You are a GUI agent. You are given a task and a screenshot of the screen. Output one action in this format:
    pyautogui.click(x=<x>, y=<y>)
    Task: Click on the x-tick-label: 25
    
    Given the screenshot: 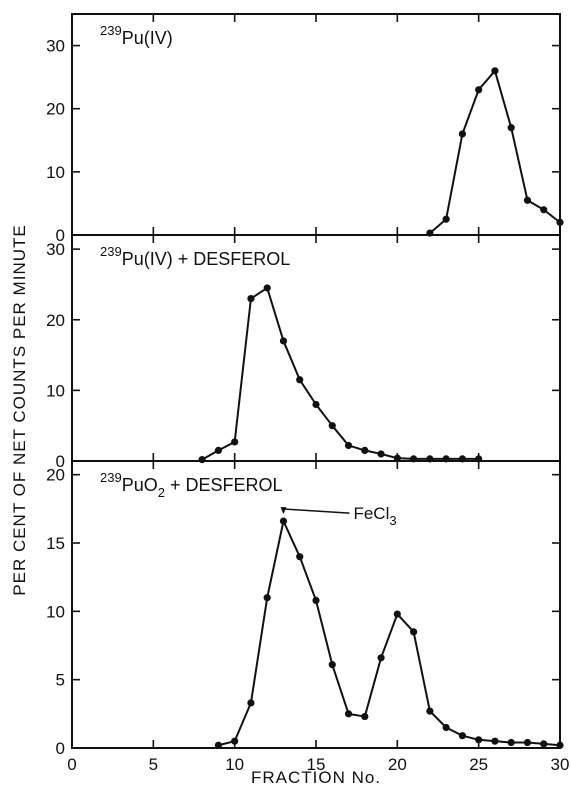 What is the action you would take?
    pyautogui.click(x=478, y=764)
    